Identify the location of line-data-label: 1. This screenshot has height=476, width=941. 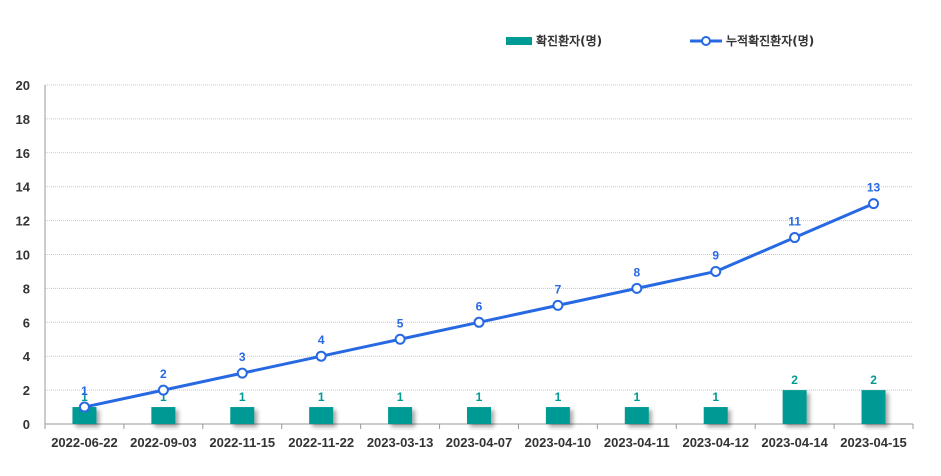
(84, 391).